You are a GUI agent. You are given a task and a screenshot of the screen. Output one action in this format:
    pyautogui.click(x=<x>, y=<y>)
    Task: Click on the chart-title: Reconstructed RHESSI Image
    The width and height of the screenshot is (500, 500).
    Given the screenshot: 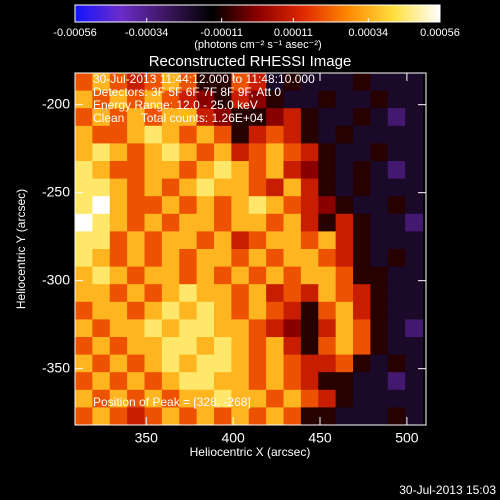 What is the action you would take?
    pyautogui.click(x=250, y=61)
    